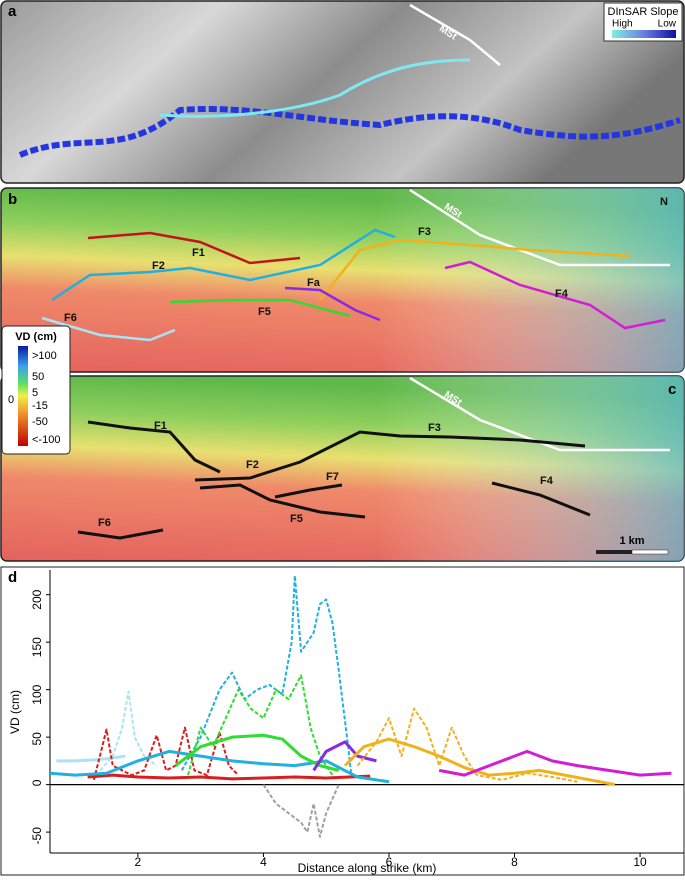 This screenshot has height=881, width=685. Describe the element at coordinates (37, 836) in the screenshot. I see `y-tick-label: -50` at that location.